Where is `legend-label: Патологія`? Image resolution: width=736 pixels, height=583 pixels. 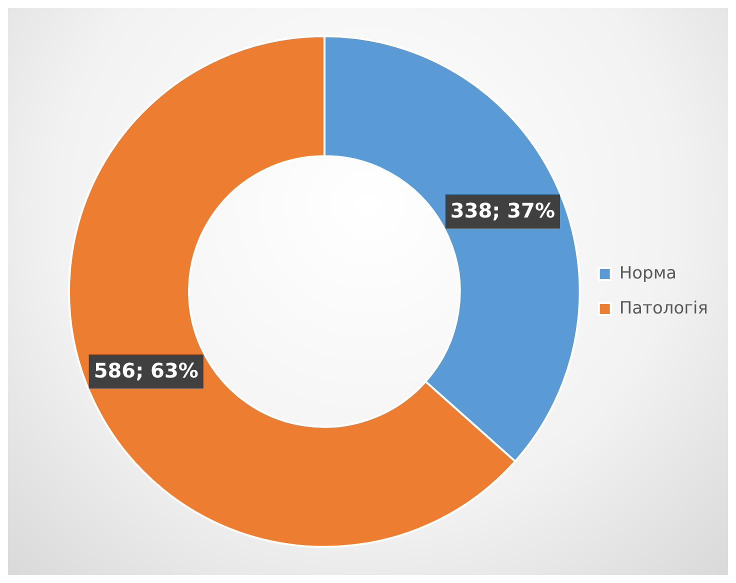
legend-label: Патологія is located at coordinates (663, 308).